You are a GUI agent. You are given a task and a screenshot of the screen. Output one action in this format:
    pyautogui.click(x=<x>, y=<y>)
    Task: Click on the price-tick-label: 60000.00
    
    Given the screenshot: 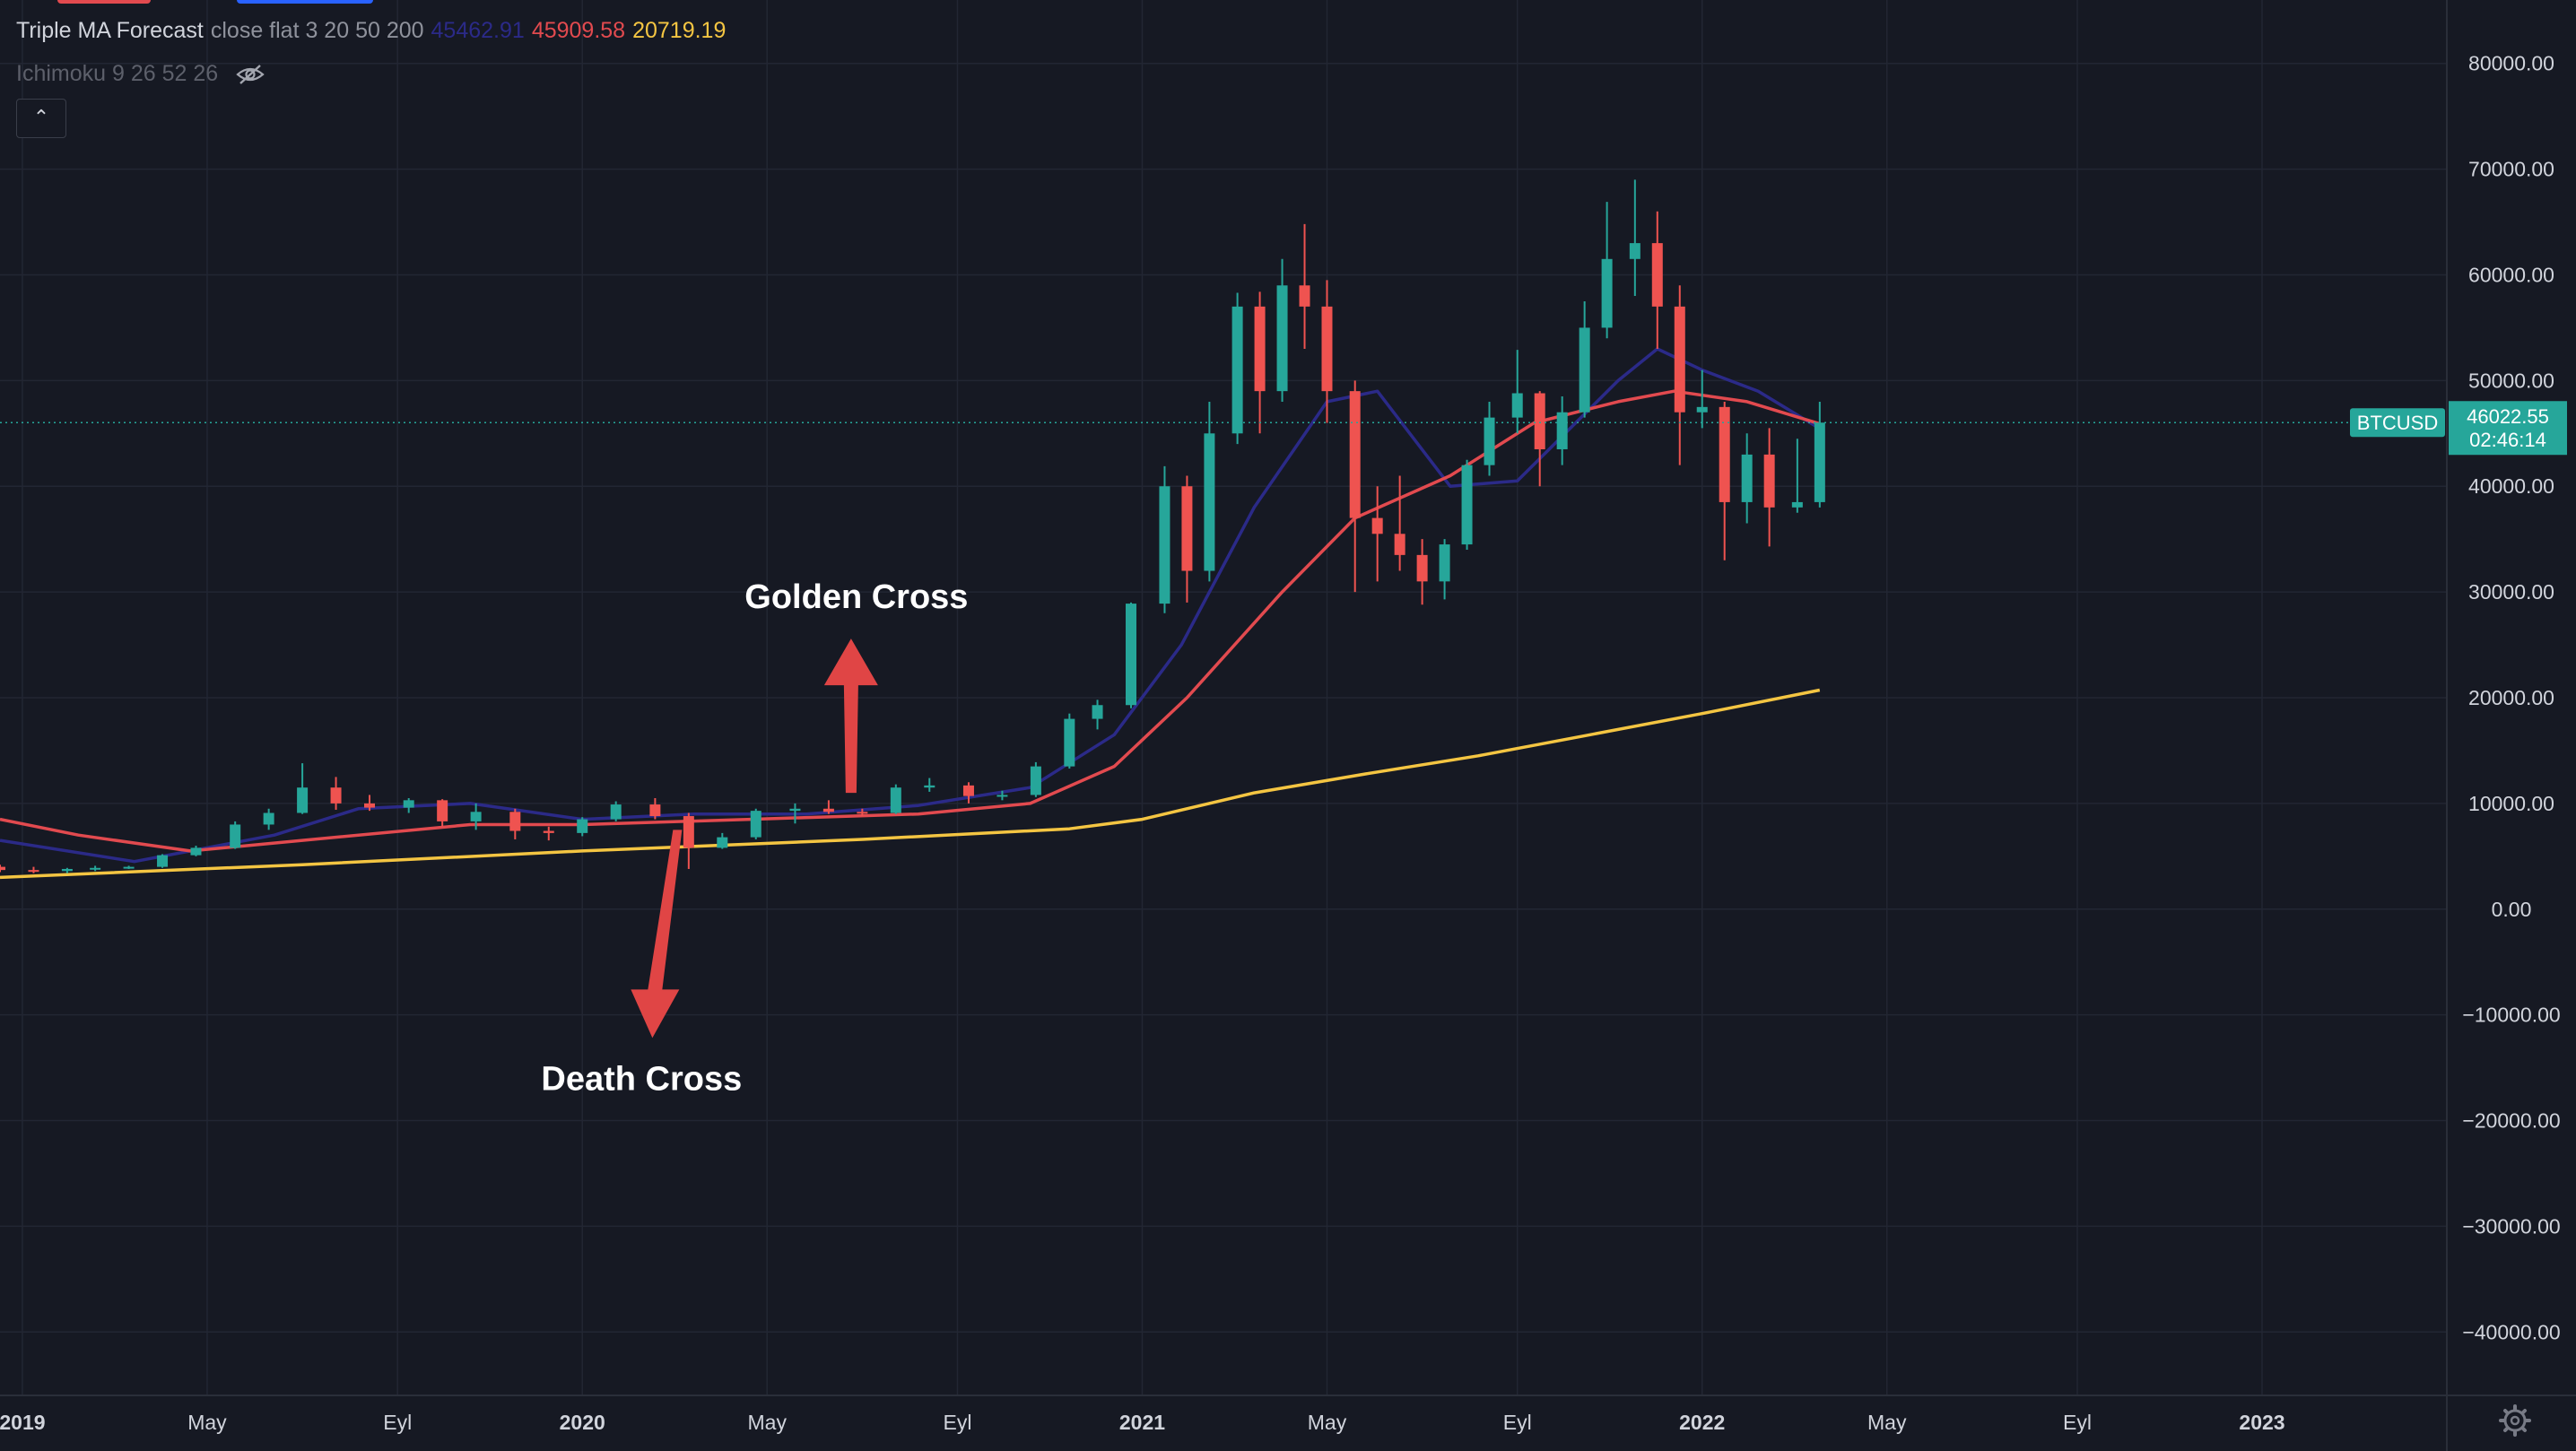 What is the action you would take?
    pyautogui.click(x=2511, y=274)
    